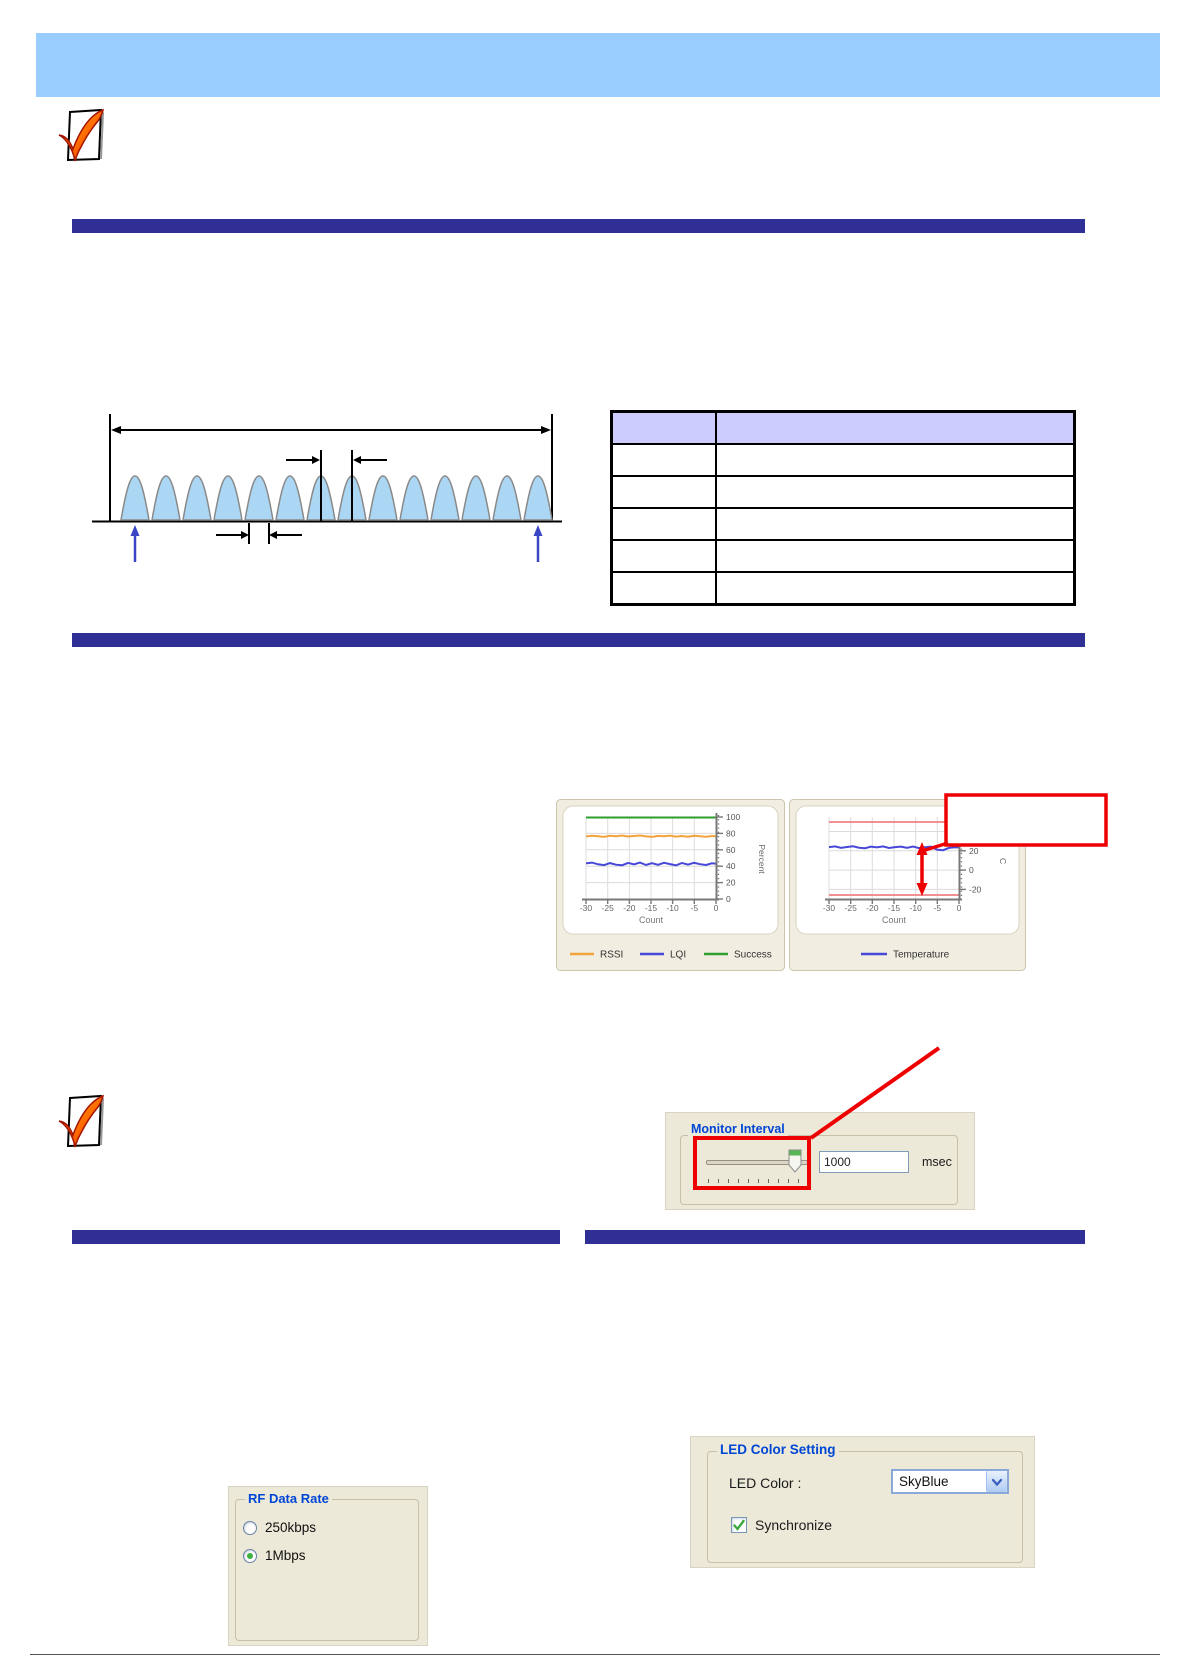 The height and width of the screenshot is (1665, 1191). Describe the element at coordinates (795, 1161) in the screenshot. I see `interval-slider-thumb` at that location.